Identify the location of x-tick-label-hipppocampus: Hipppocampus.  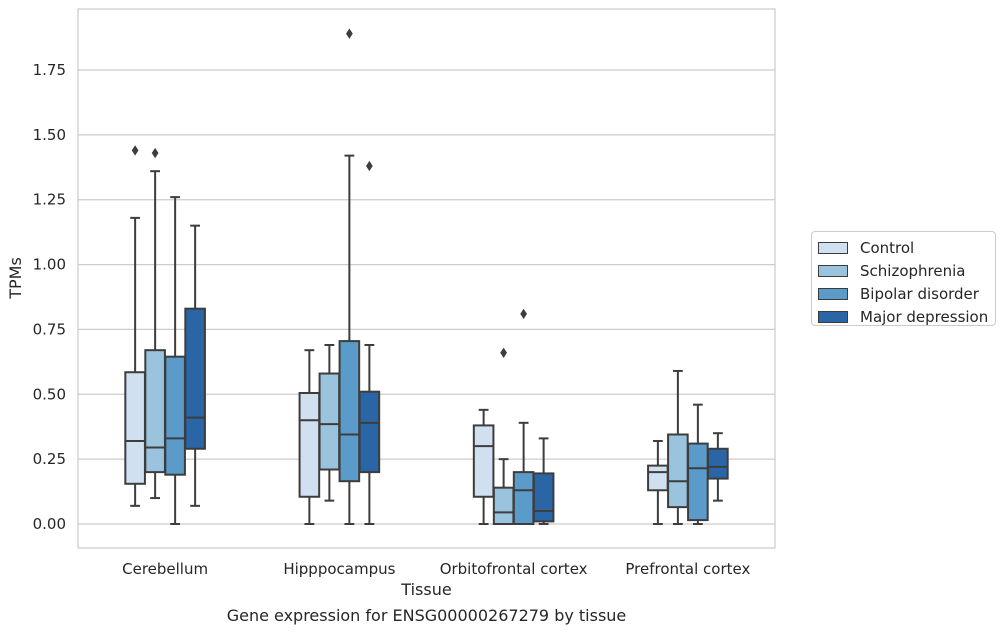
(339, 569).